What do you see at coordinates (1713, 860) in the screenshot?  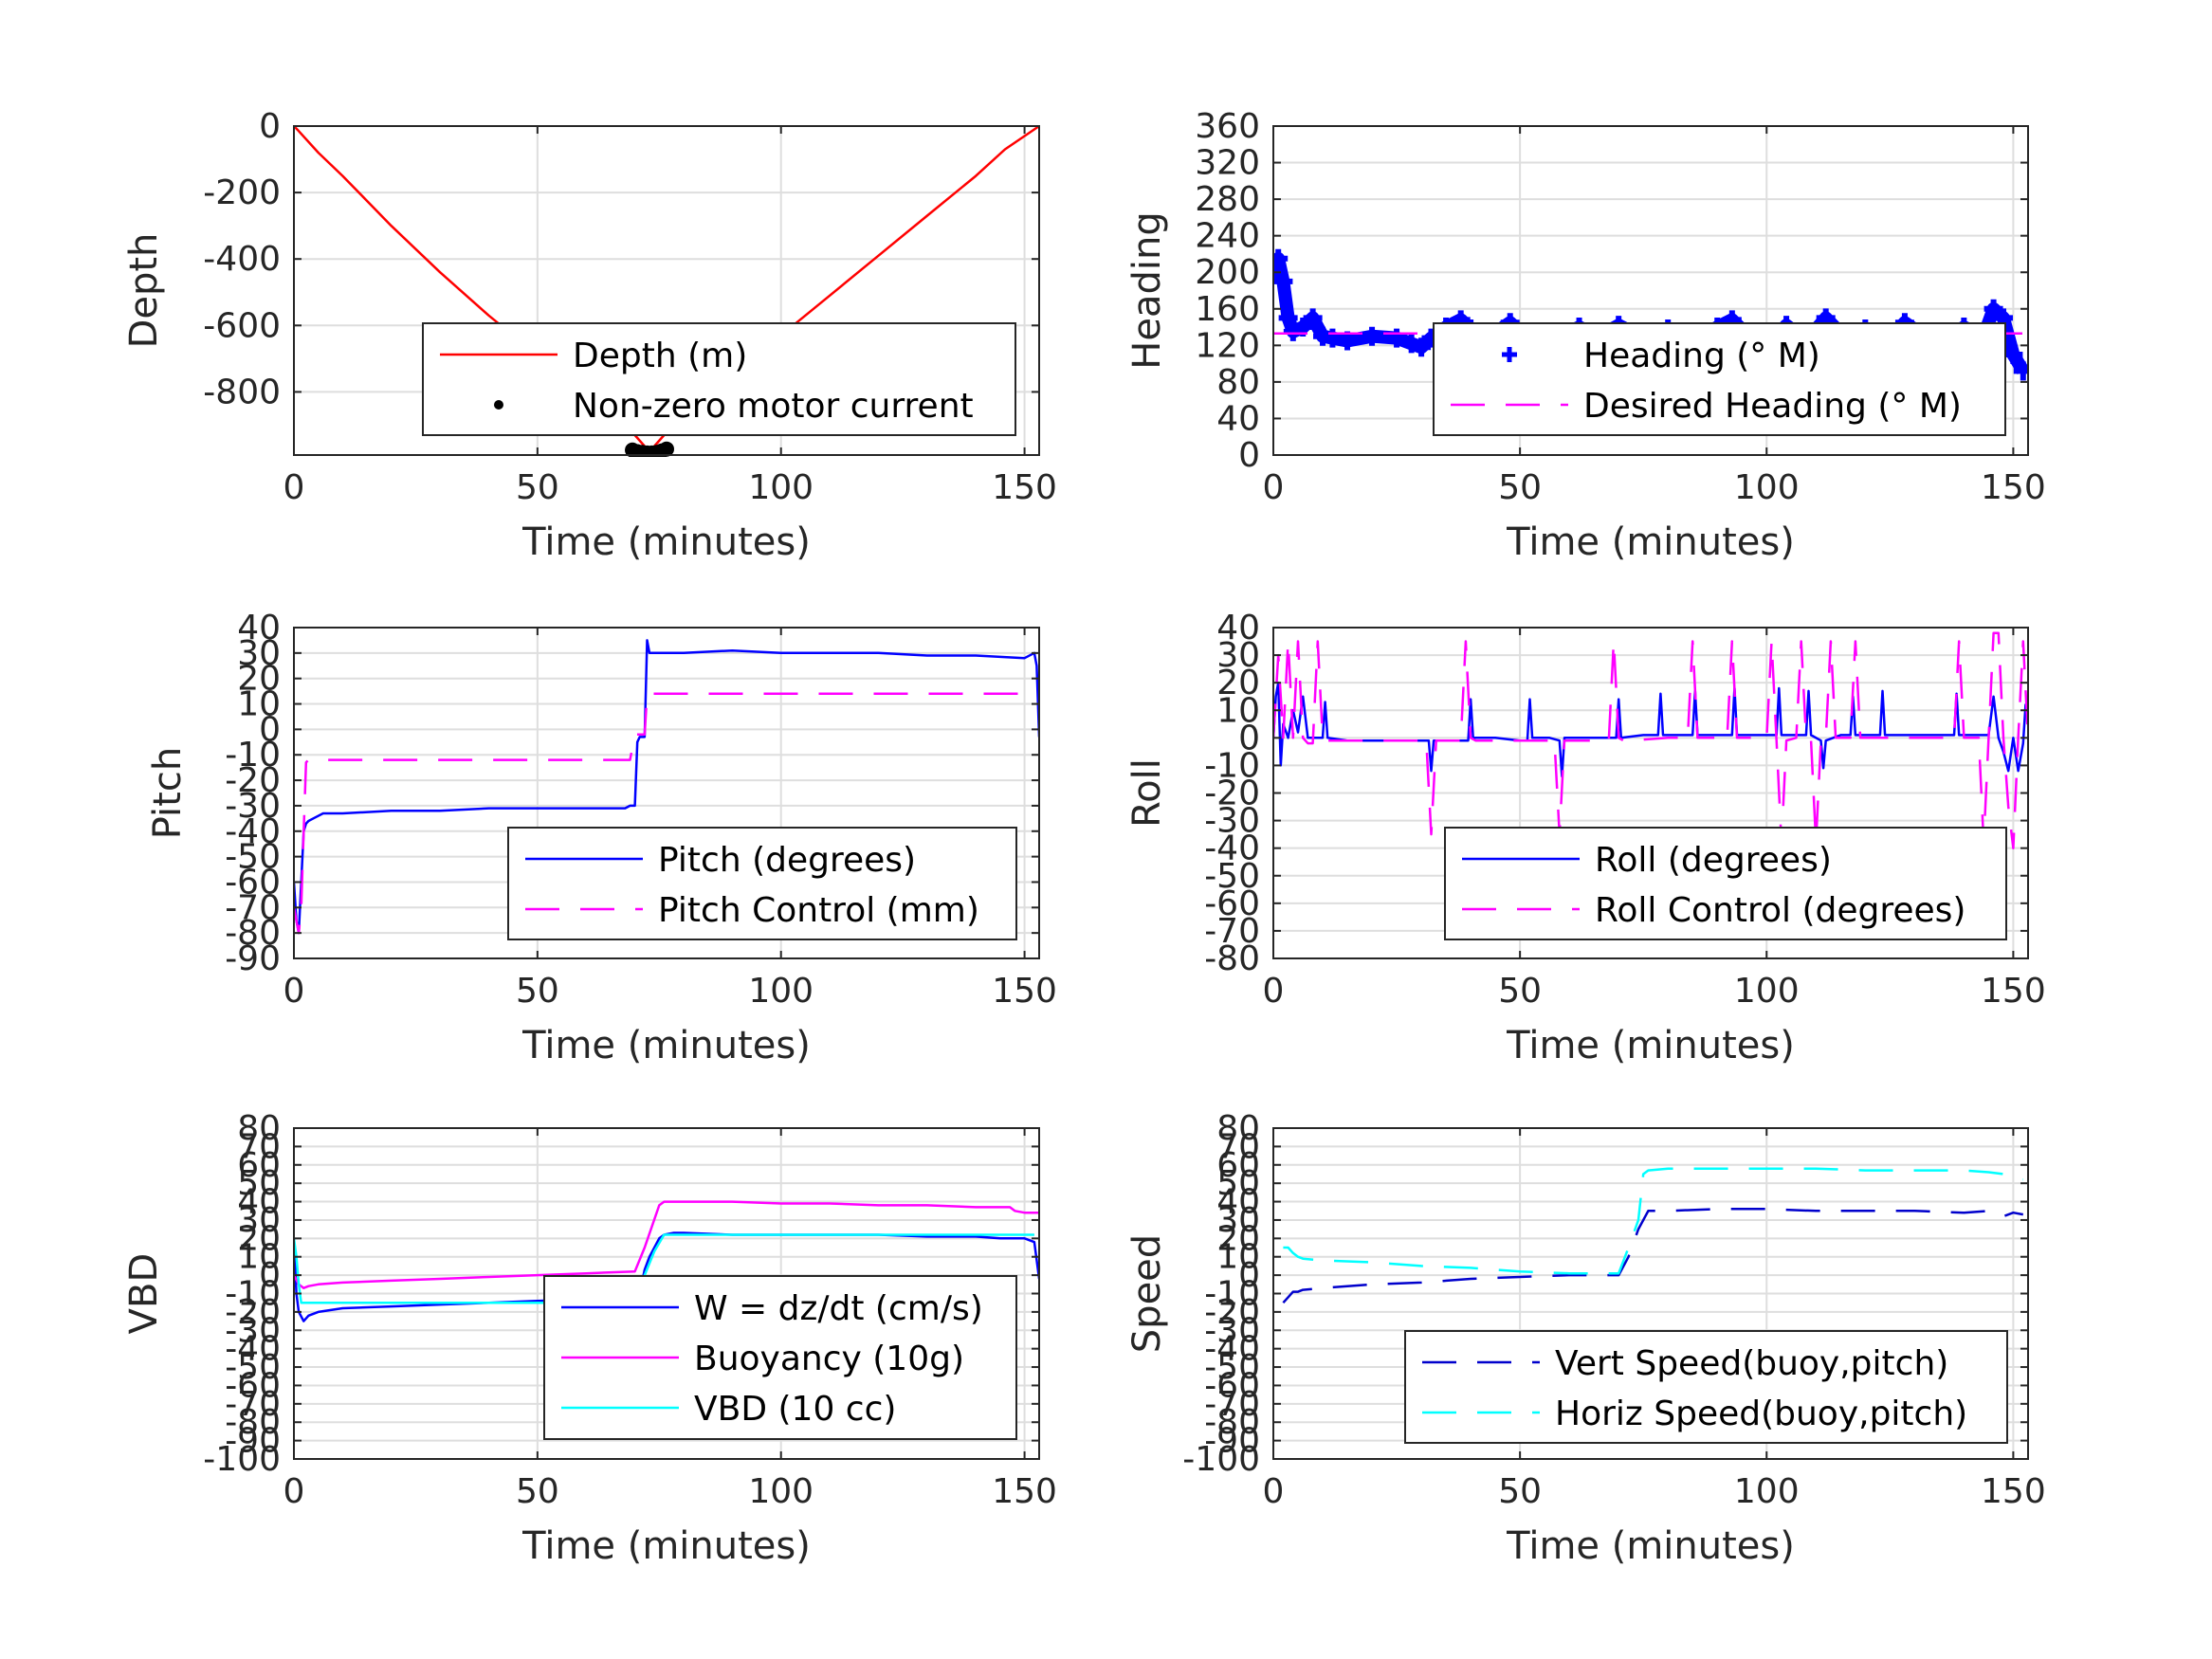 I see `legend-label: Roll (degrees)` at bounding box center [1713, 860].